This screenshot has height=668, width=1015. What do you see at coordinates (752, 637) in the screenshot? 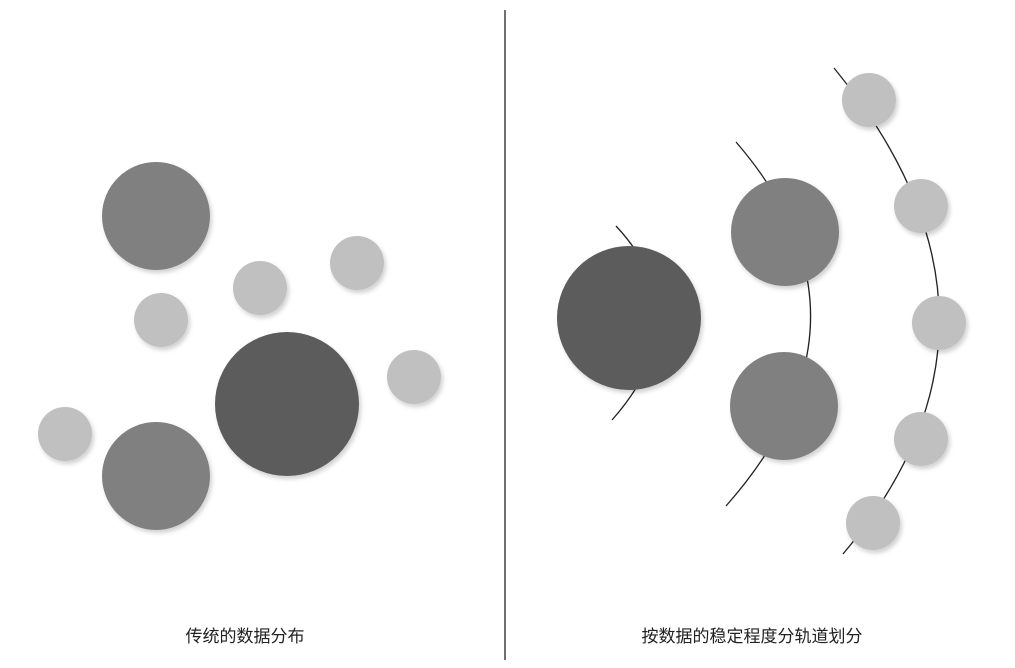
I see `caption-orbit: 按数据的稳定程度分轨道划分` at bounding box center [752, 637].